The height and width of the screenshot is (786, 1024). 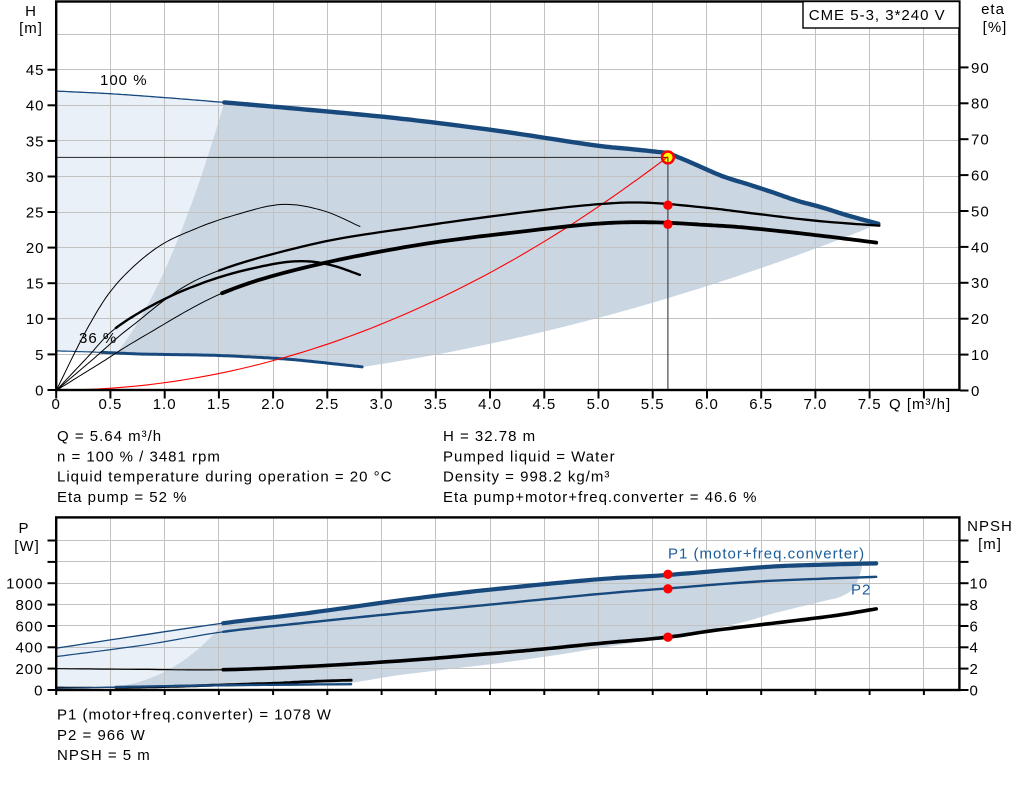 What do you see at coordinates (974, 648) in the screenshot?
I see `svg-text: 4` at bounding box center [974, 648].